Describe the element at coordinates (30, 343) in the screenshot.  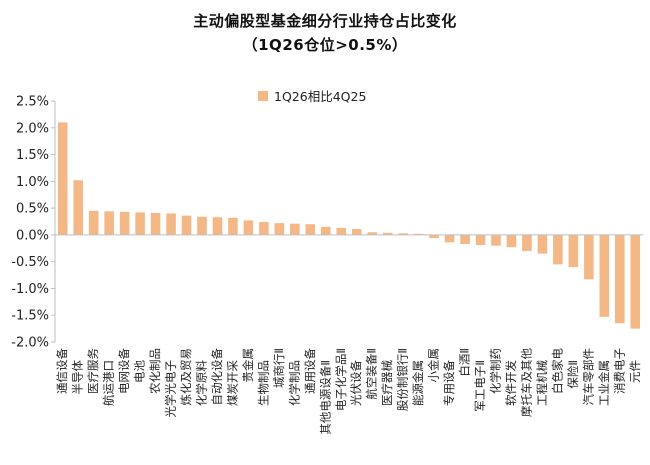
I see `y-tick-label: -2.0%` at that location.